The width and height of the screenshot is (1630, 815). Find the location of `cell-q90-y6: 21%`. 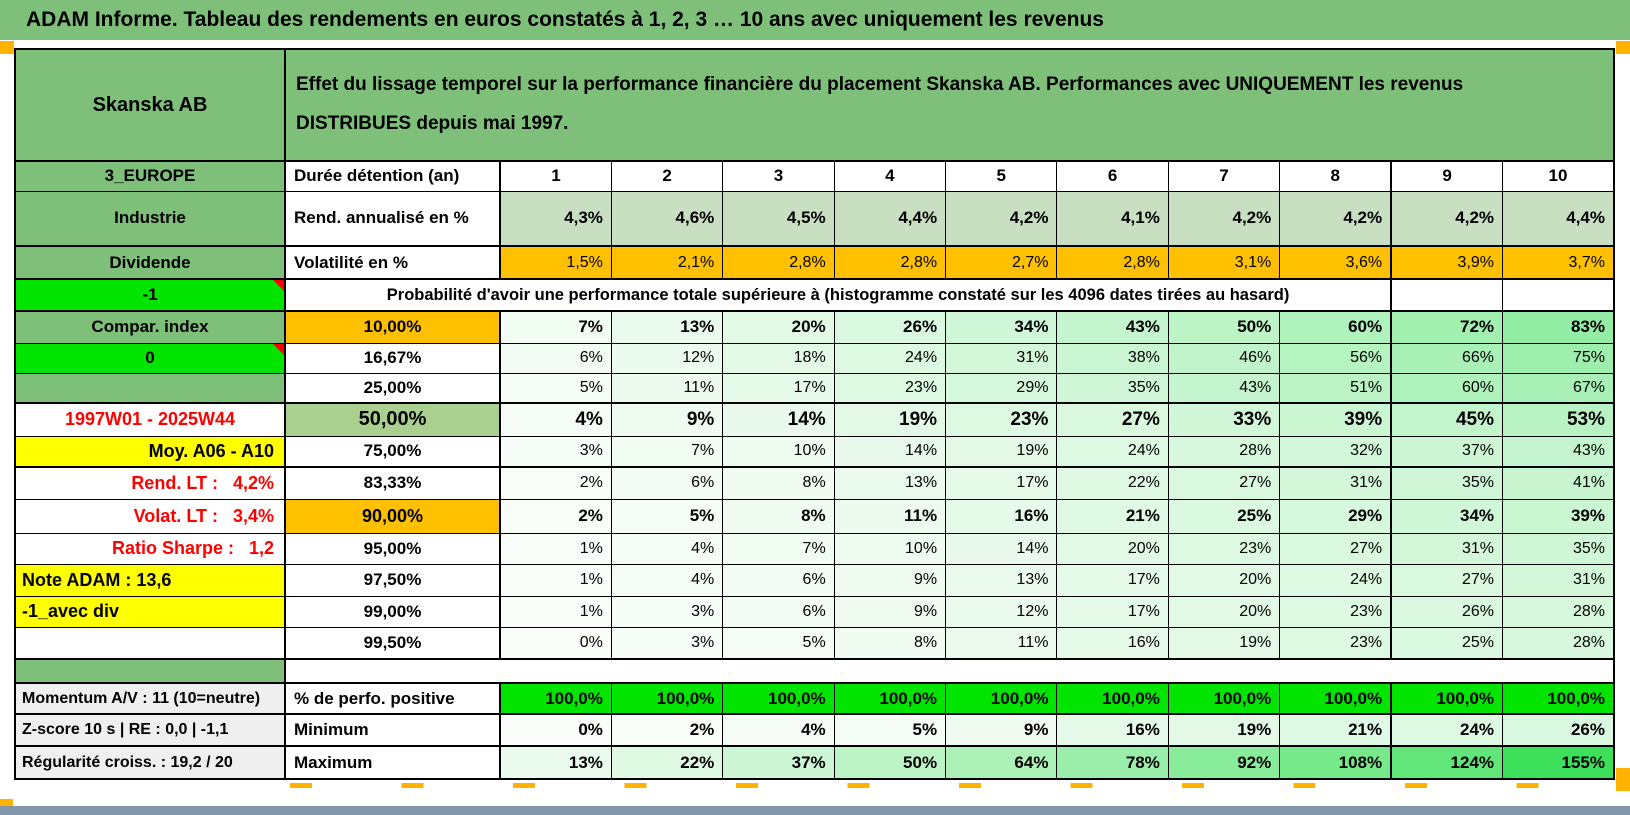

cell-q90-y6: 21% is located at coordinates (1112, 516).